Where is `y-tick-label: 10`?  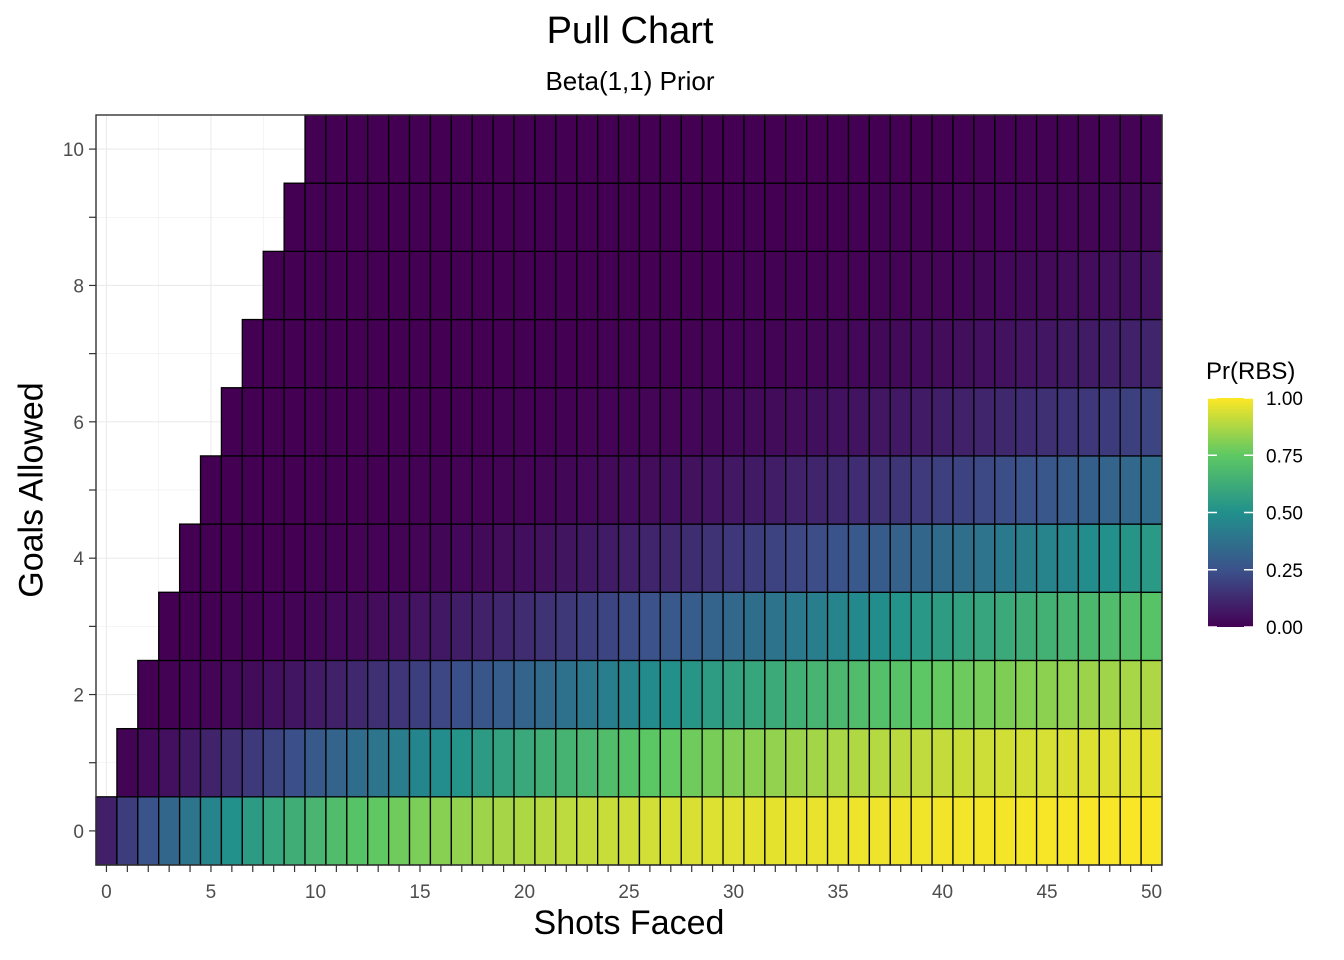
y-tick-label: 10 is located at coordinates (73, 150).